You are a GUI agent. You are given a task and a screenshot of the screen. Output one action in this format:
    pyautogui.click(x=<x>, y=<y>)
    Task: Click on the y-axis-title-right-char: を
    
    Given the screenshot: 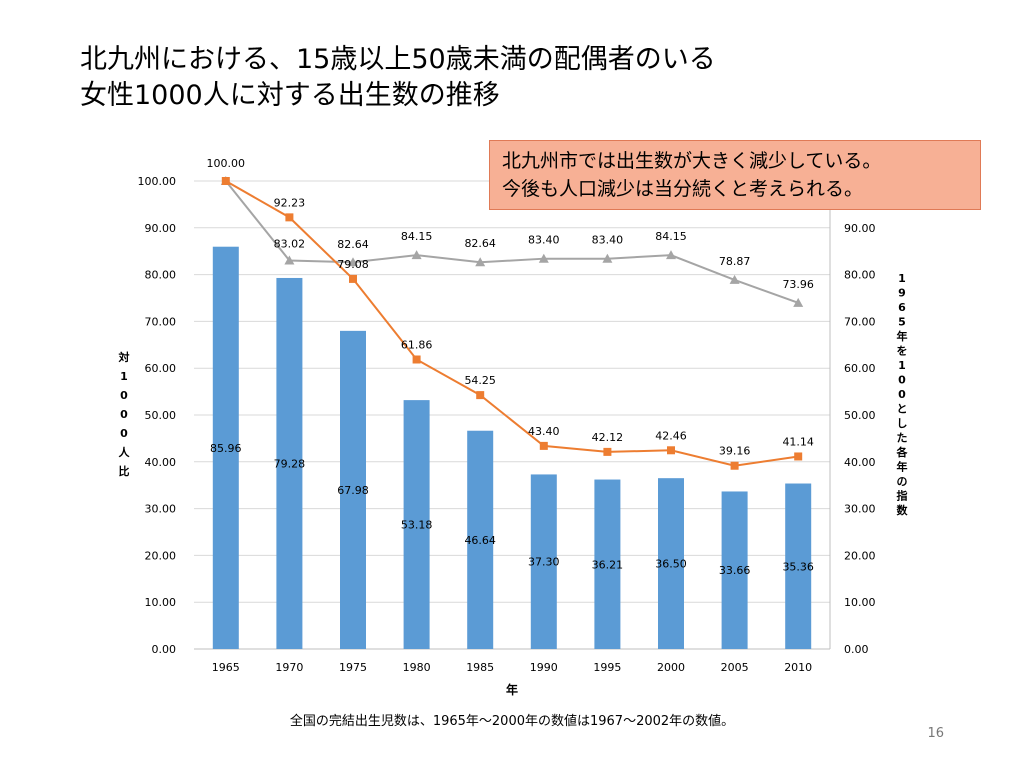 What is the action you would take?
    pyautogui.click(x=902, y=351)
    